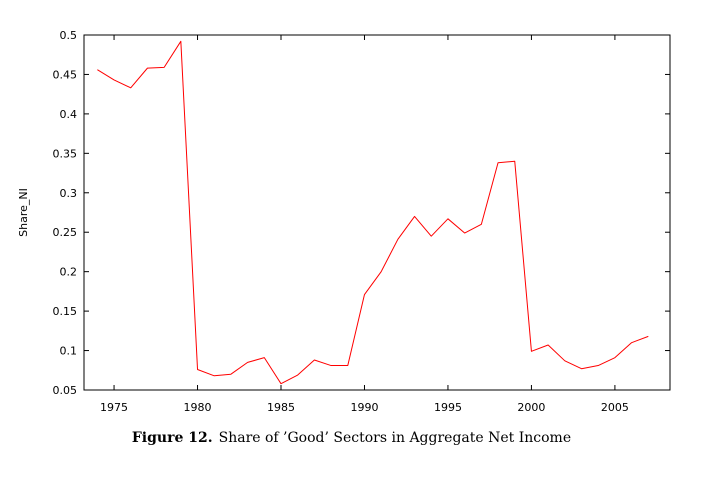 This screenshot has width=717, height=477. What do you see at coordinates (69, 193) in the screenshot?
I see `y-tick-label: 0.3` at bounding box center [69, 193].